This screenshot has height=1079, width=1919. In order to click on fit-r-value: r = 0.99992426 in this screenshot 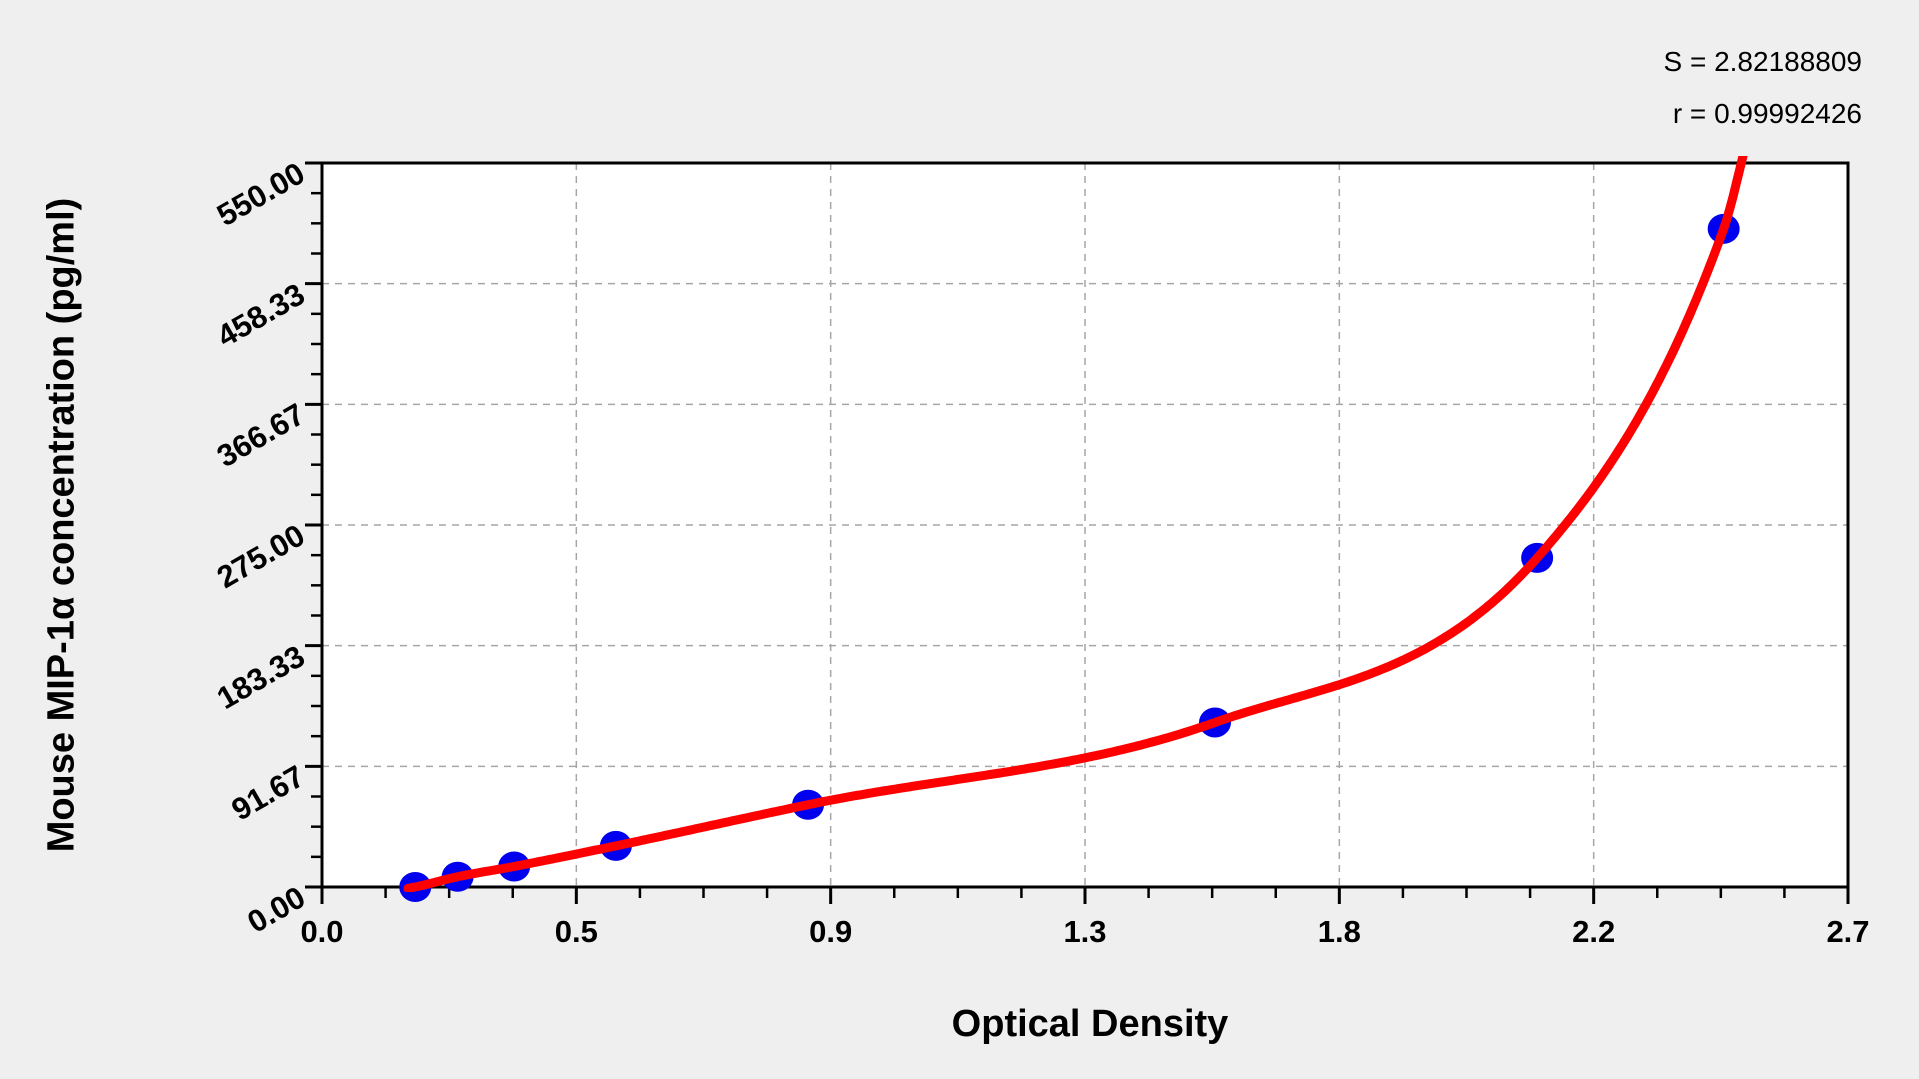, I will do `click(1767, 113)`.